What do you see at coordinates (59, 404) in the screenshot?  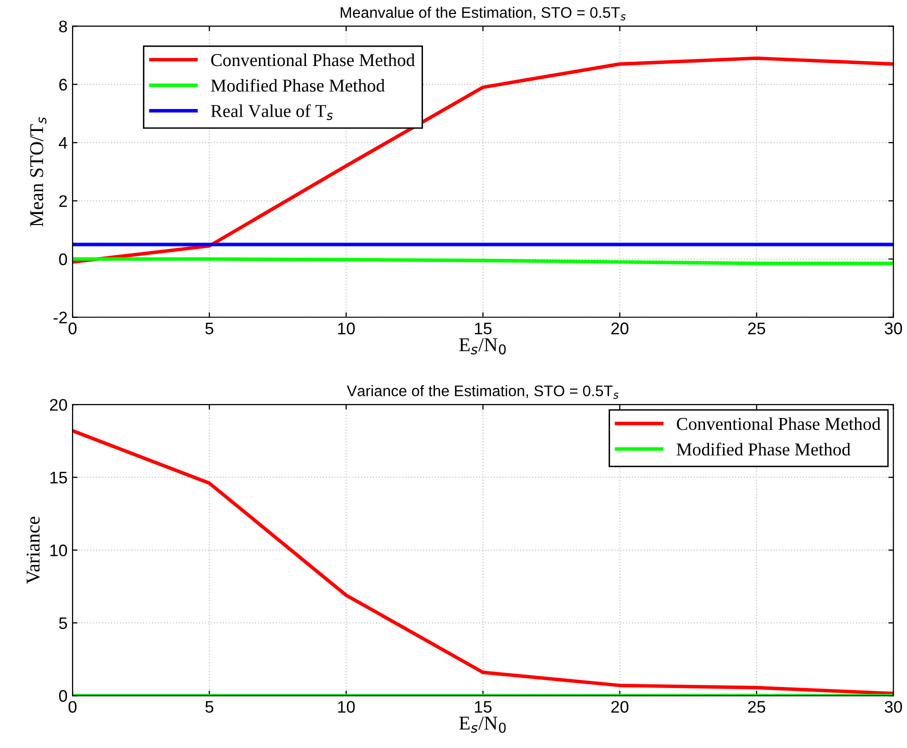 I see `y-tick-label: 20` at bounding box center [59, 404].